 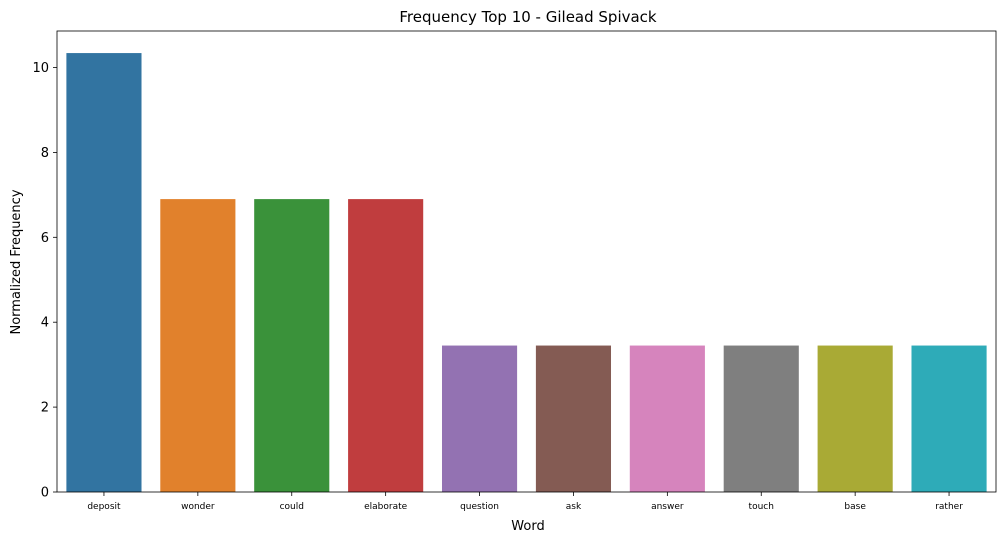 What do you see at coordinates (949, 507) in the screenshot?
I see `x-tick-label: rather` at bounding box center [949, 507].